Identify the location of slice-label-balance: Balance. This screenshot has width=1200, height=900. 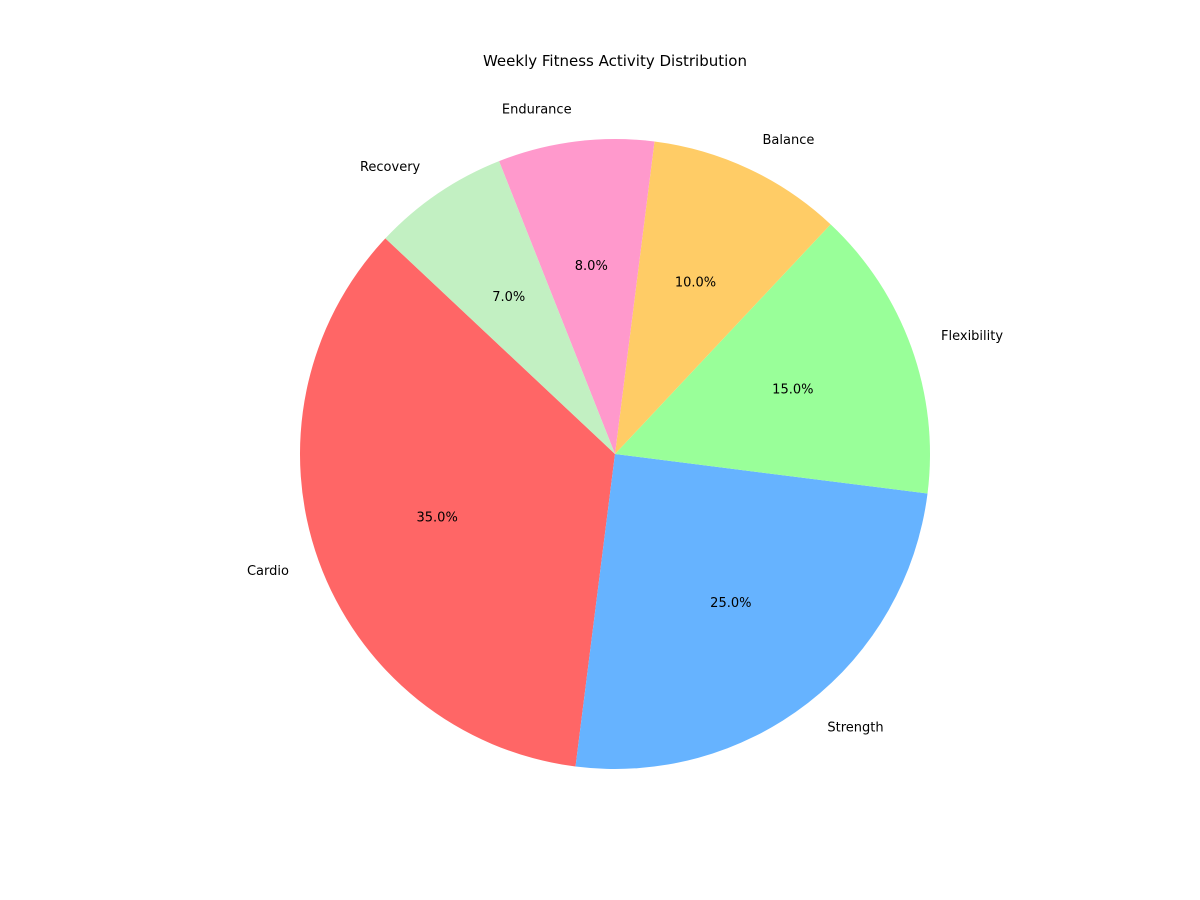
(789, 140).